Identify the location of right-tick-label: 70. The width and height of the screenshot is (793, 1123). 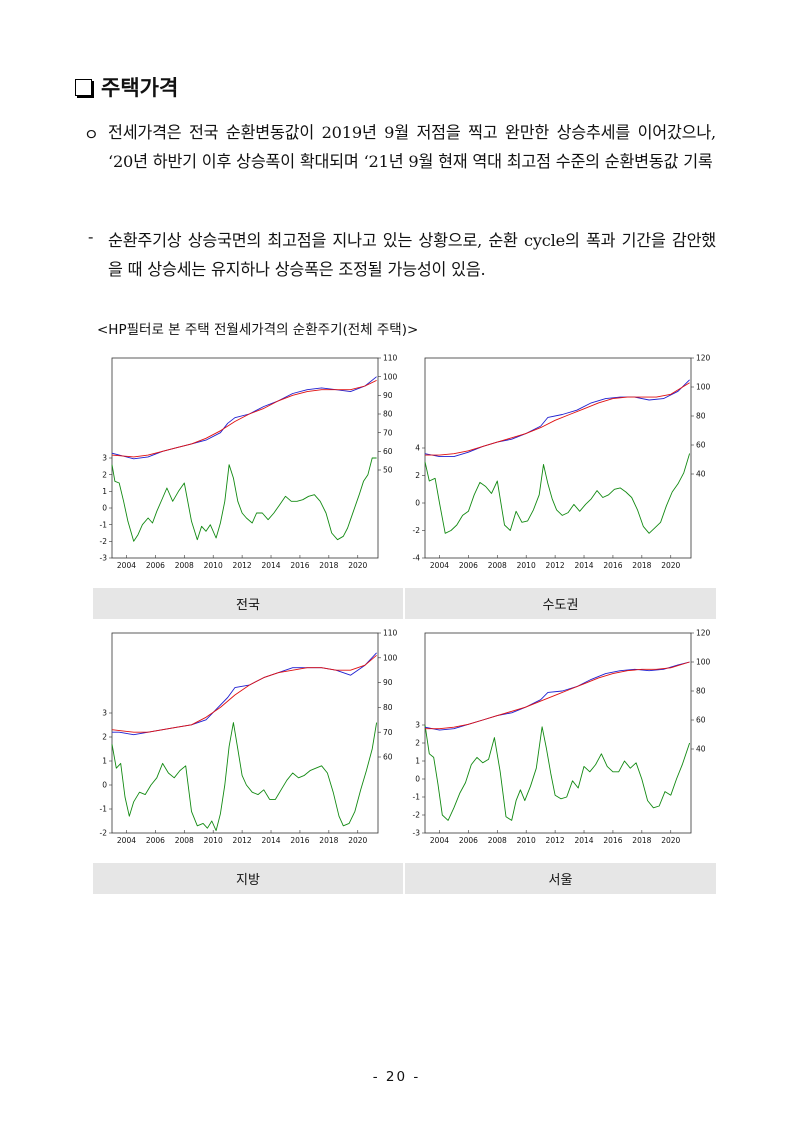
(388, 732).